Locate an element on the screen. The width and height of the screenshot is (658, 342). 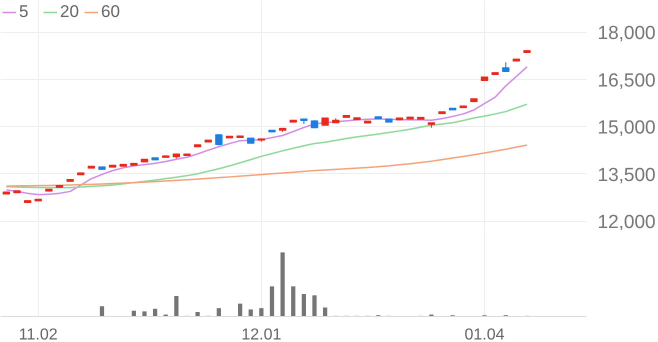
x-tick-label: 12.01 is located at coordinates (261, 334).